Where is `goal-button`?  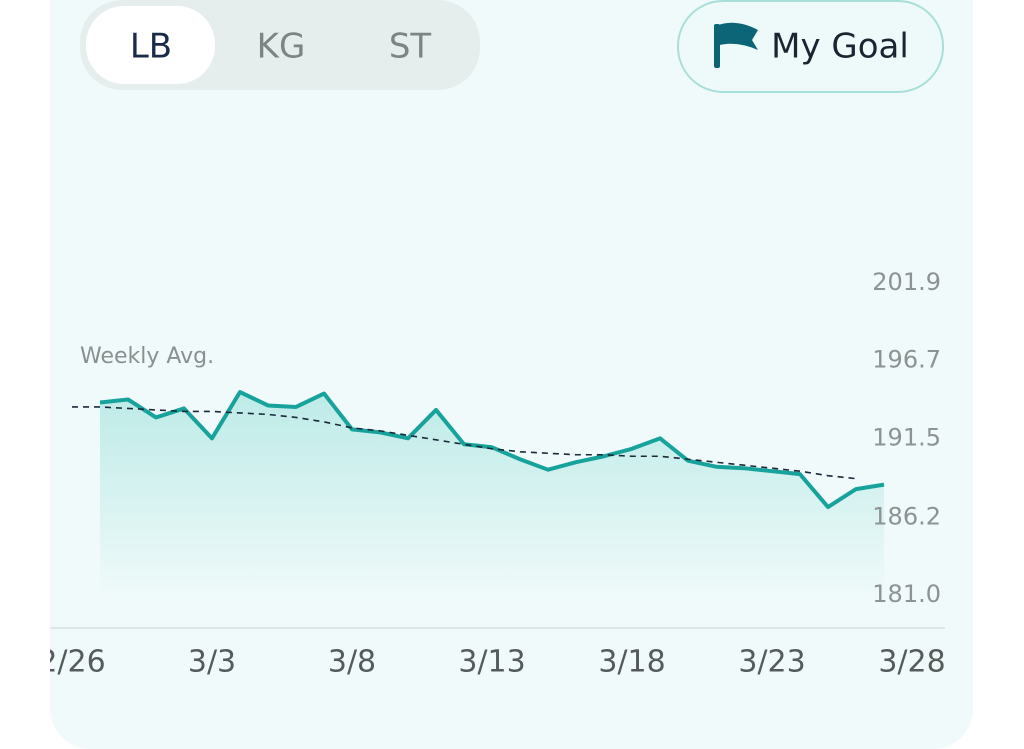 goal-button is located at coordinates (810, 46).